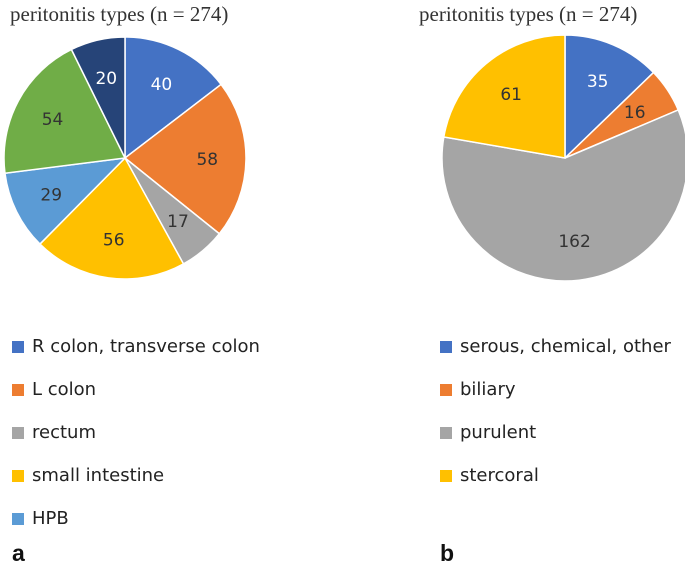 This screenshot has width=685, height=569. I want to click on chart-b-legend-item-0: serous, chemical, other, so click(555, 346).